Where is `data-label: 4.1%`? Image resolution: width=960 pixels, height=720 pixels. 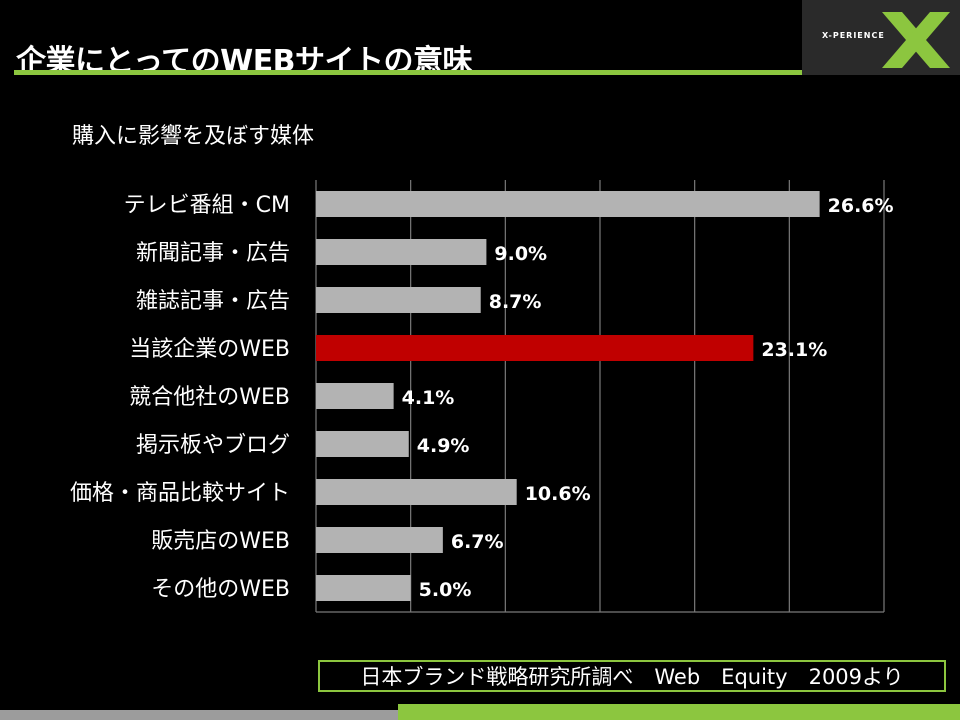
data-label: 4.1% is located at coordinates (428, 398).